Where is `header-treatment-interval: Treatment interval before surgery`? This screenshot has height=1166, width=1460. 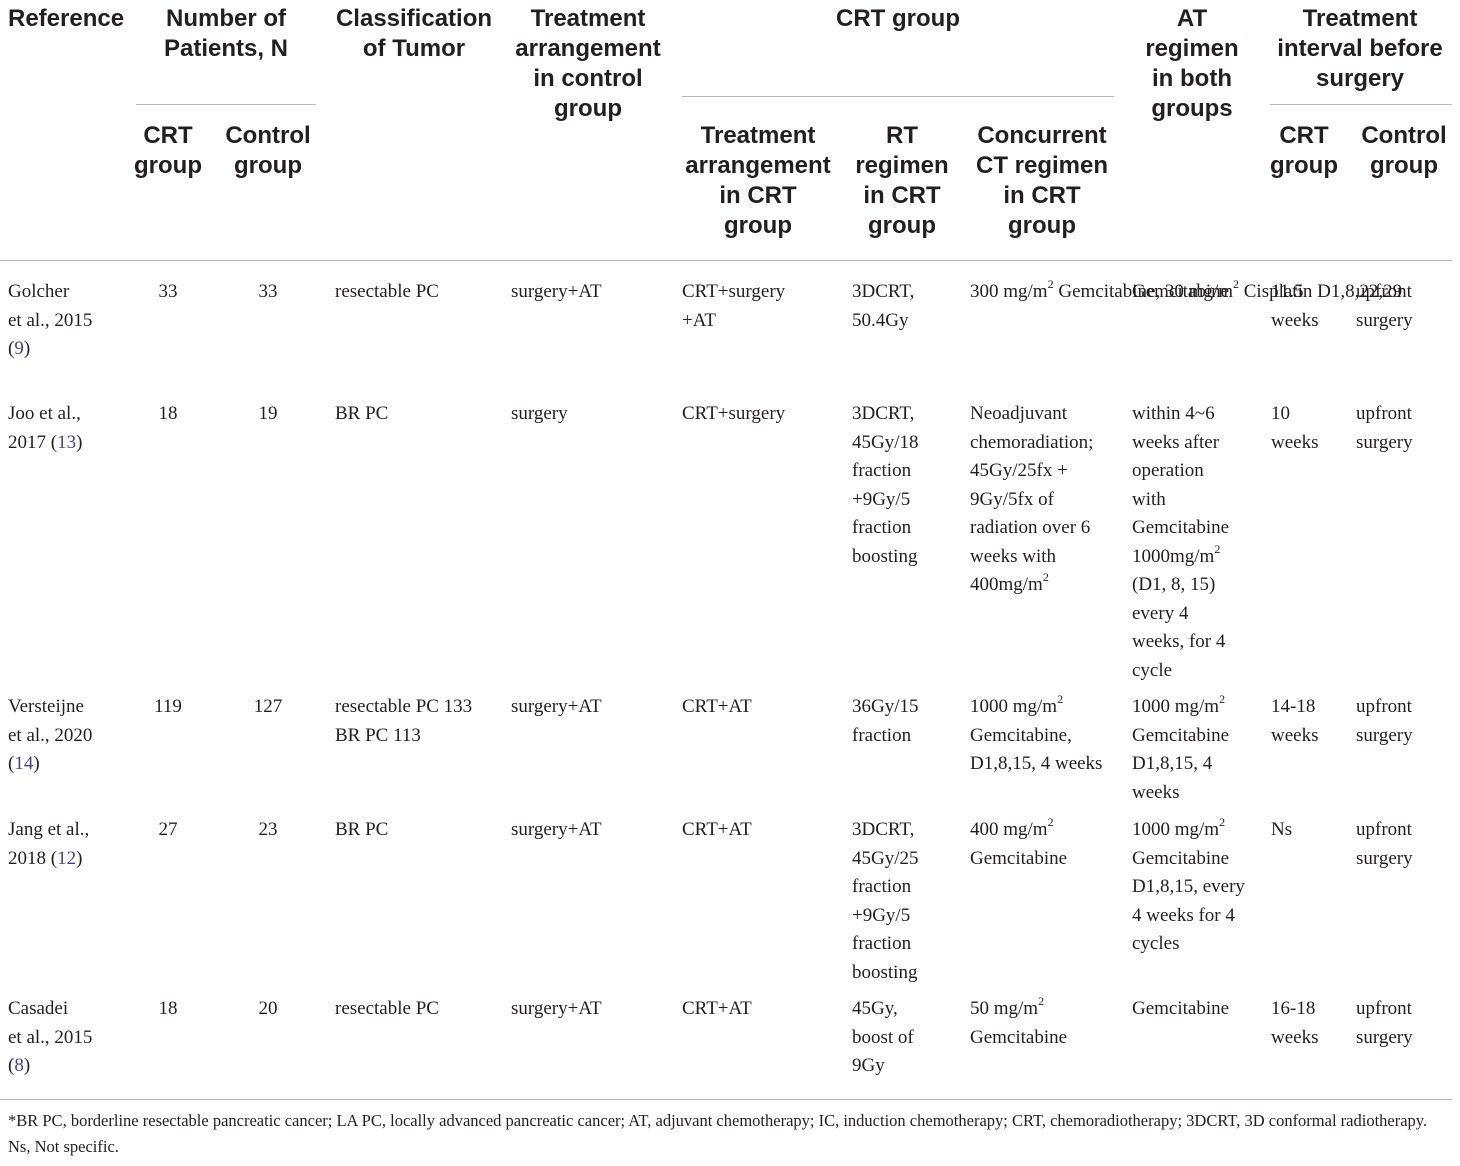 header-treatment-interval: Treatment interval before surgery is located at coordinates (1360, 48).